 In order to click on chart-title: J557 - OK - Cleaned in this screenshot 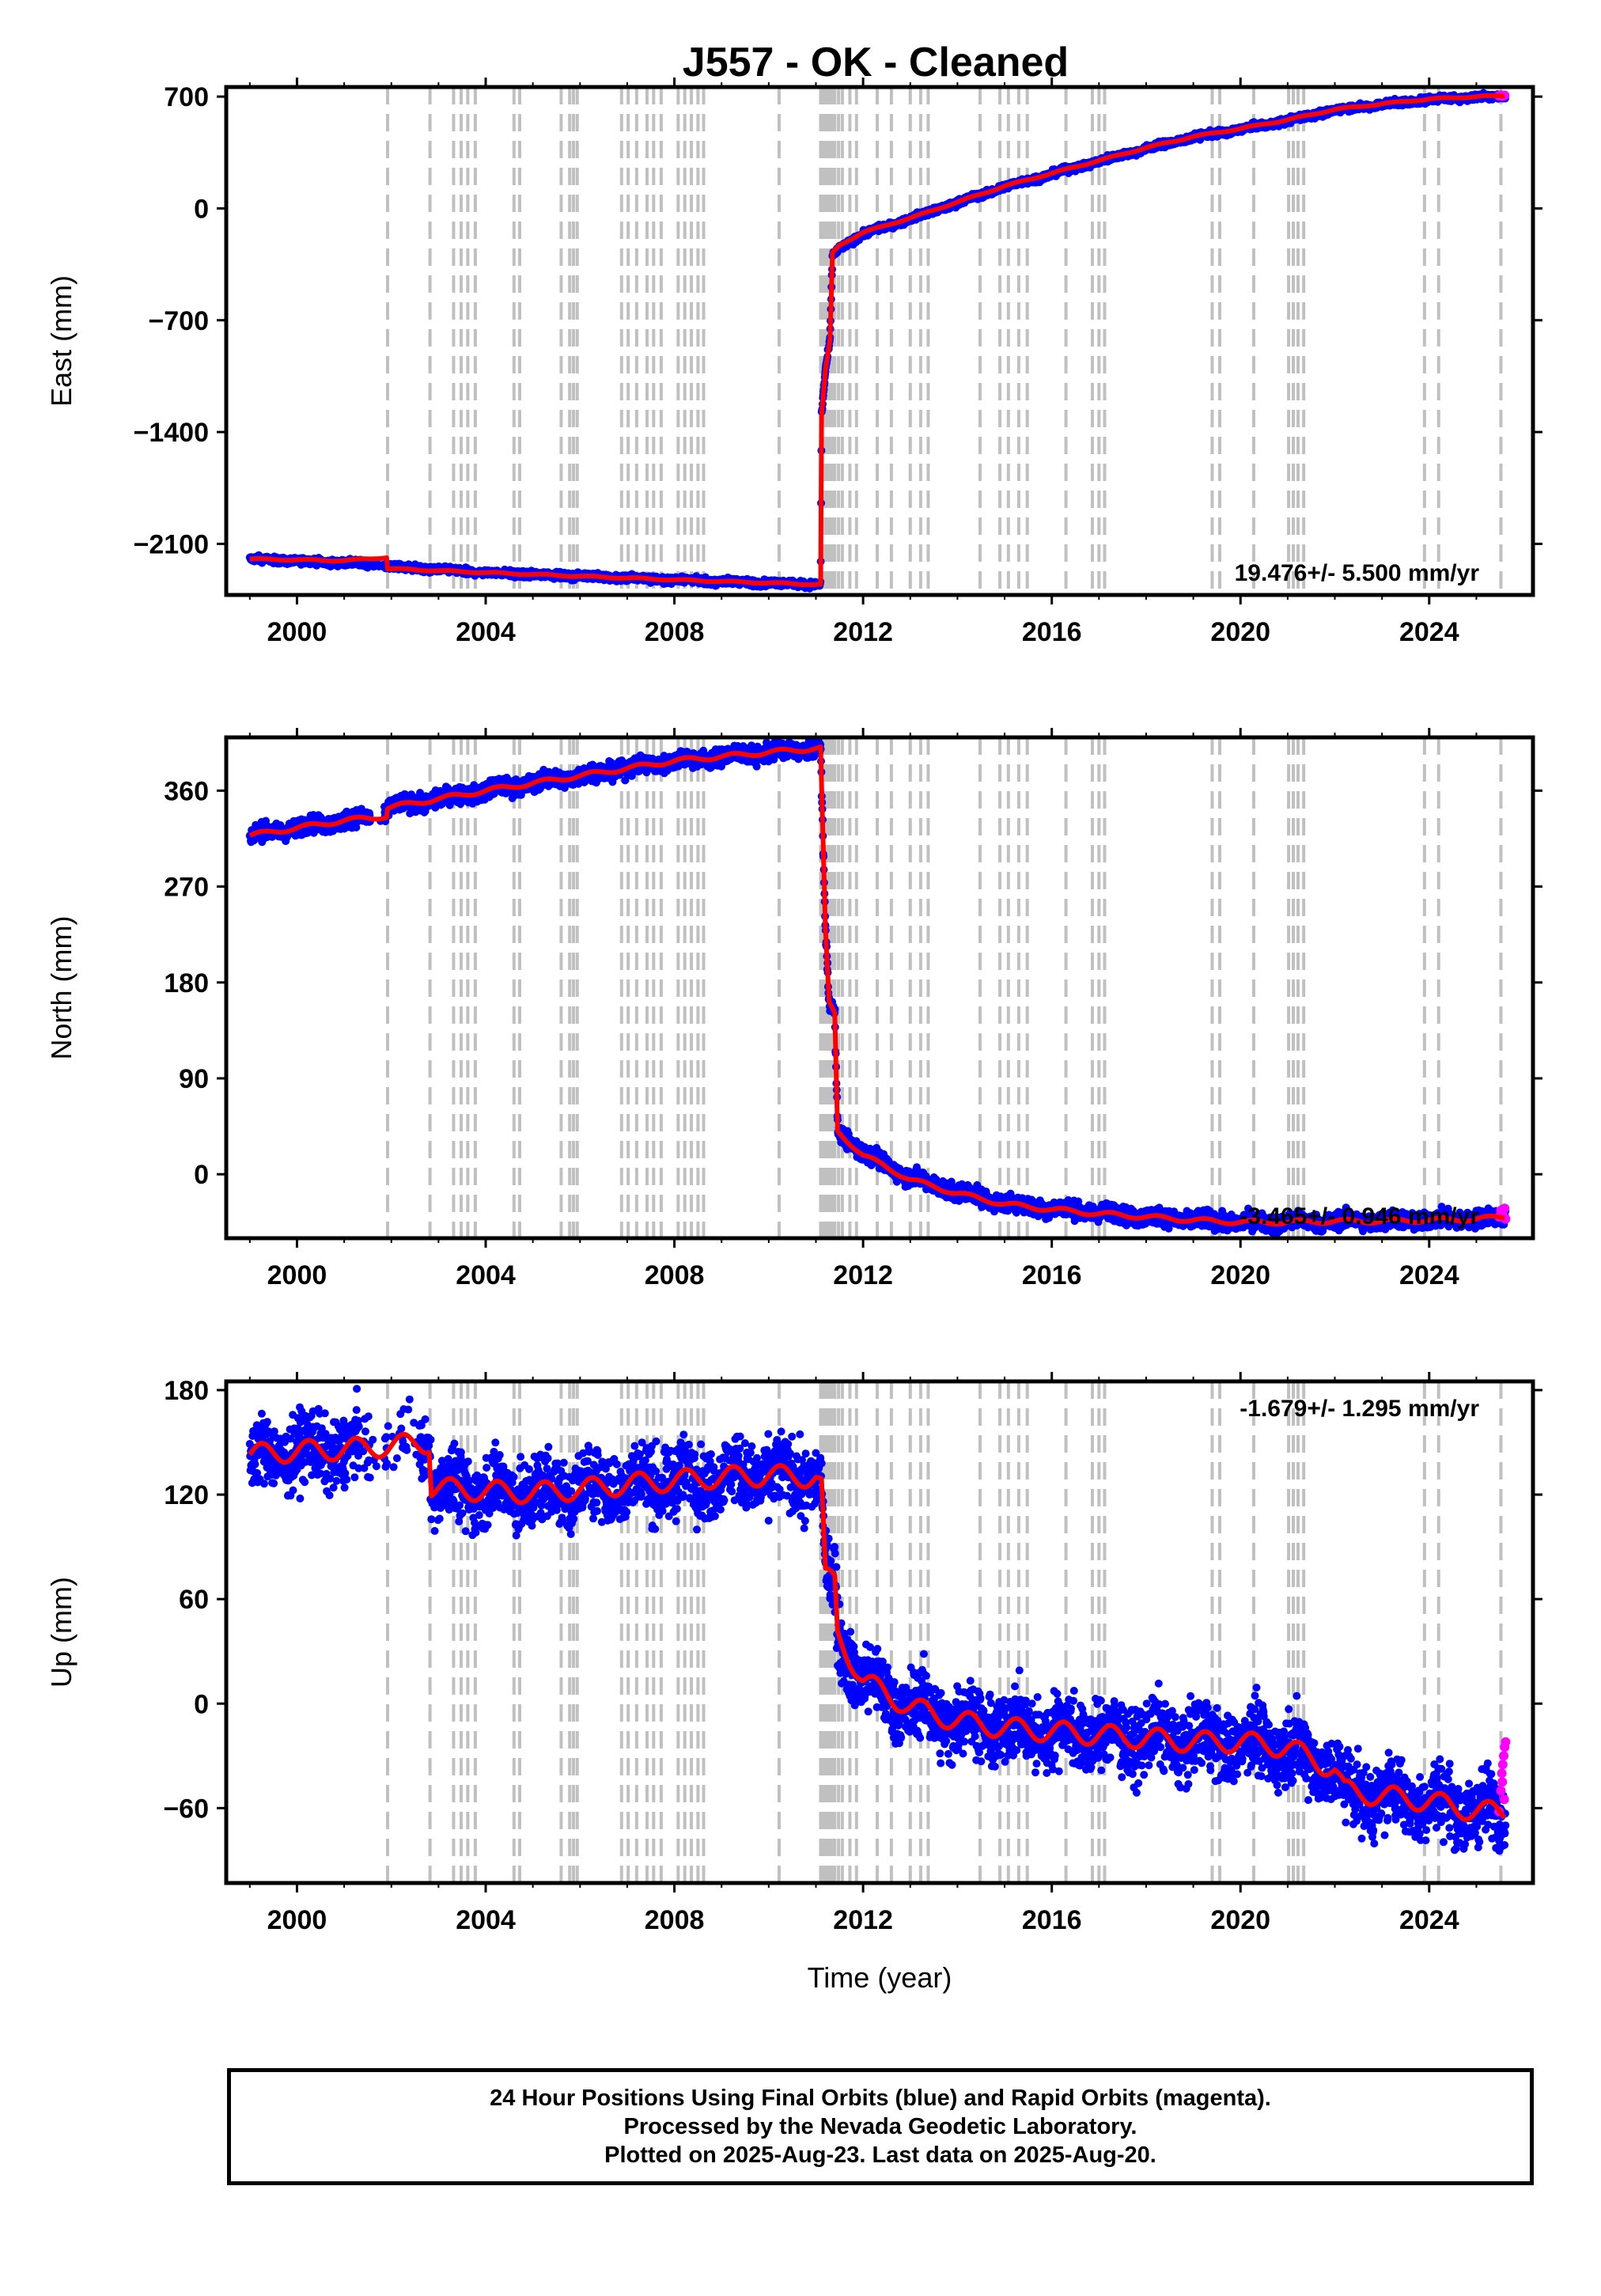, I will do `click(876, 63)`.